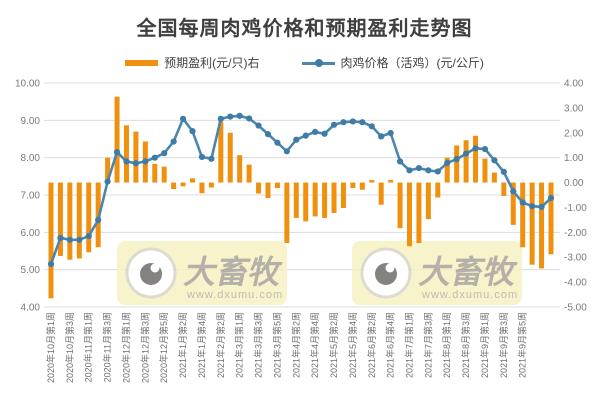 The image size is (609, 414). I want to click on legend-item-price: 肉鸡价格（活鸡）(元/公斤), so click(392, 62).